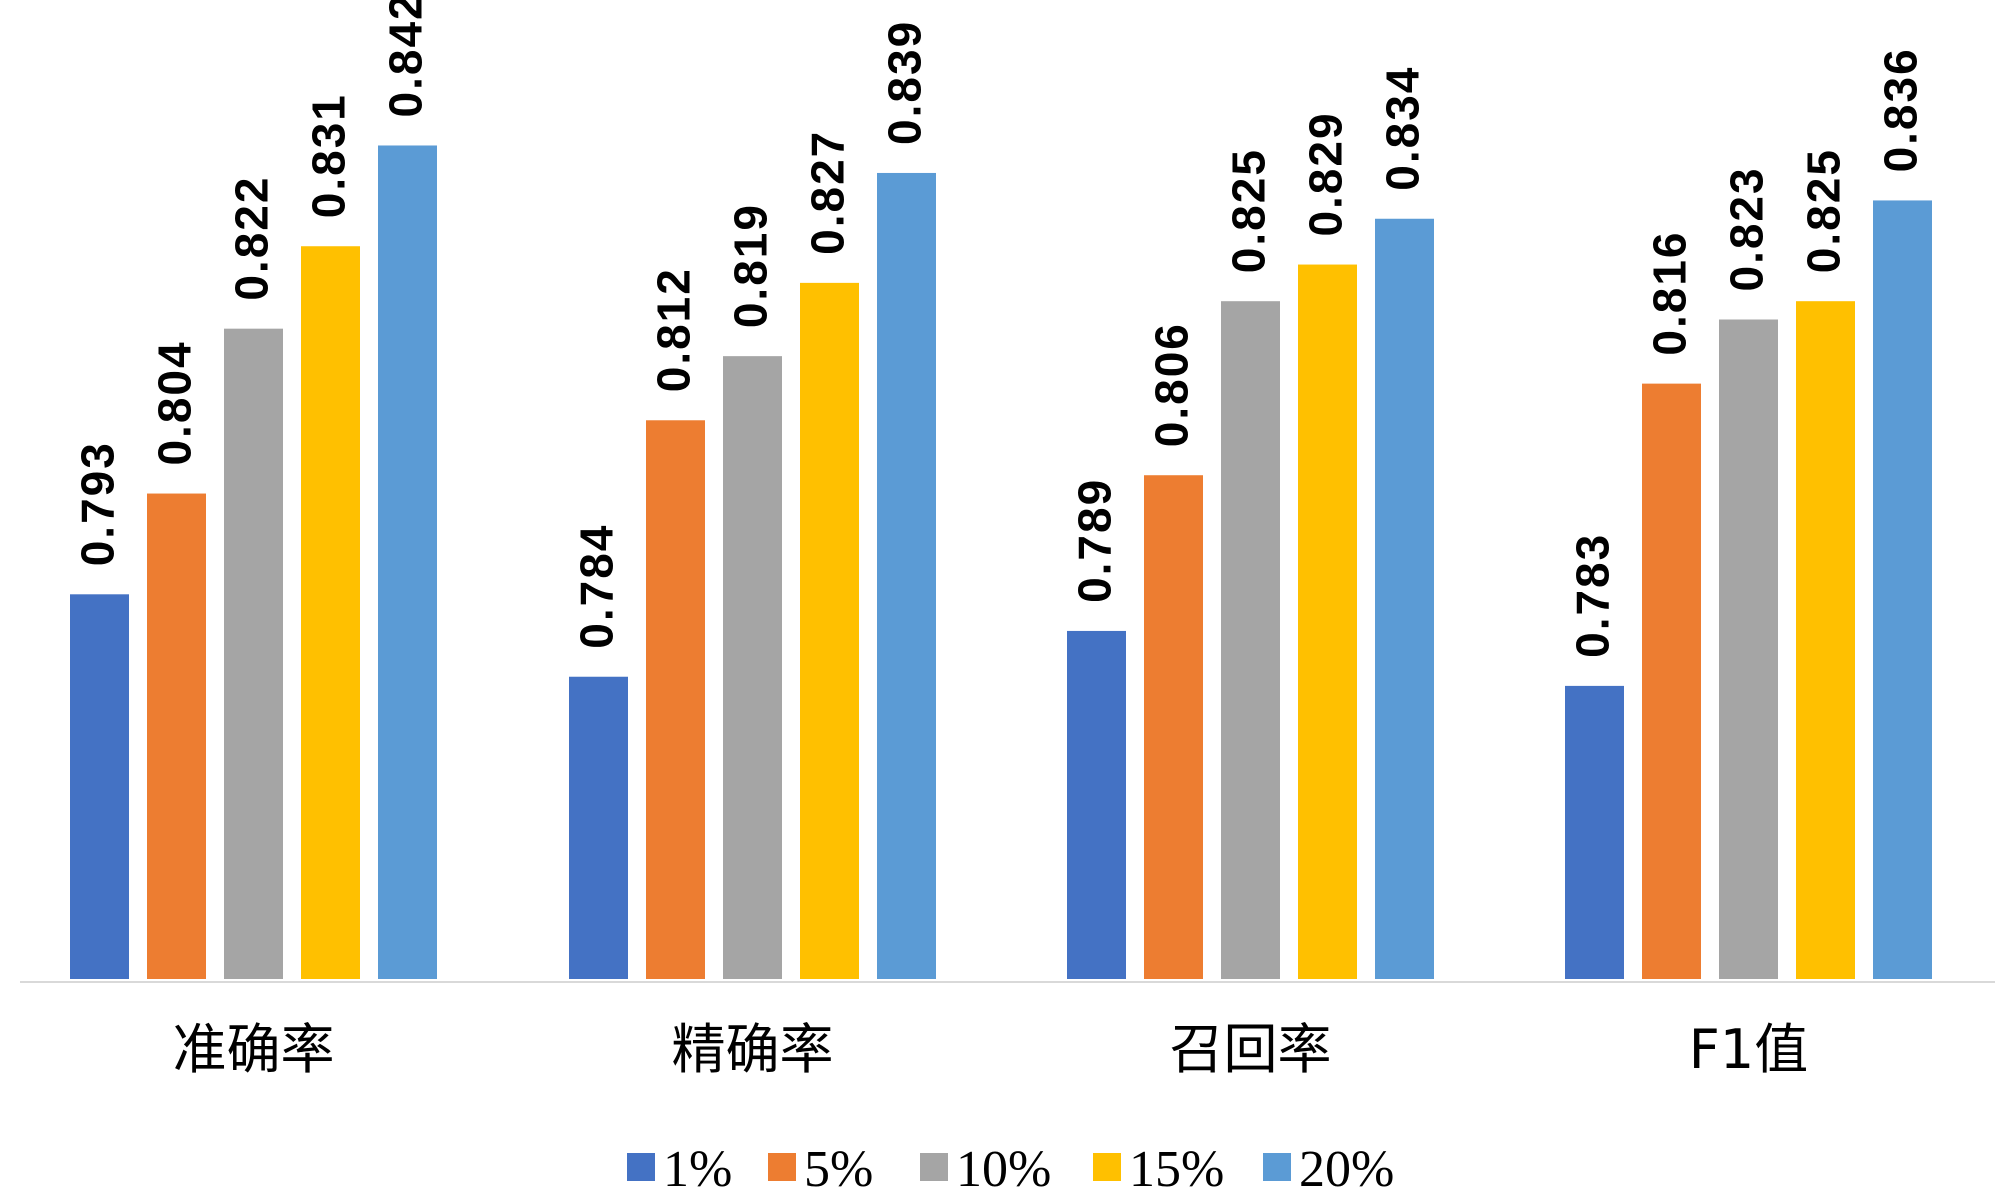 The height and width of the screenshot is (1193, 2000). I want to click on value-label: 0.822, so click(252, 238).